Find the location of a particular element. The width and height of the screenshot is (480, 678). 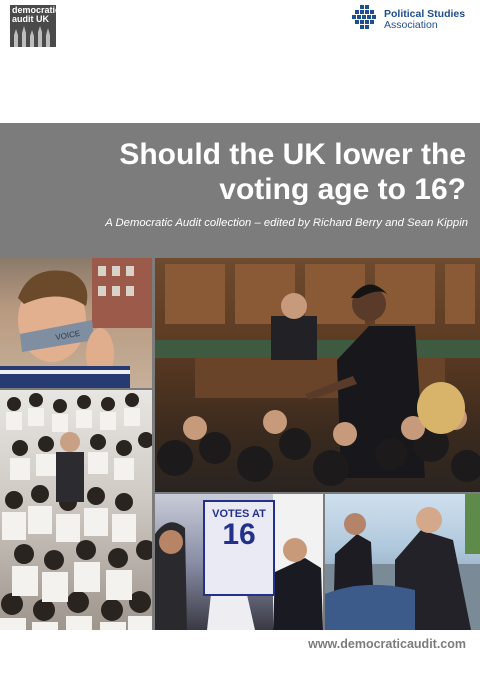

photo-politicians-by-car is located at coordinates (402, 562).